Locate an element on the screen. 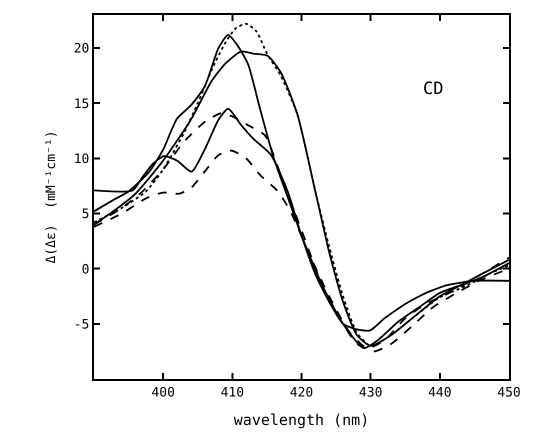 This screenshot has height=440, width=533. x-tick-label: 420 is located at coordinates (302, 393).